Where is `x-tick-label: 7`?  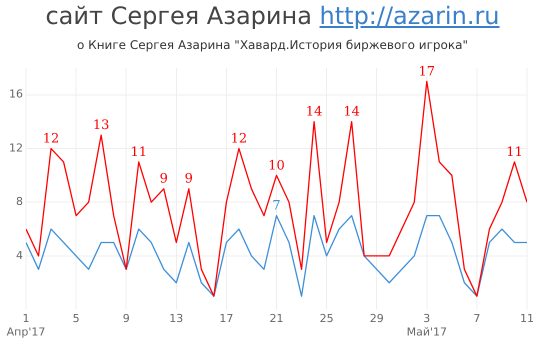 x-tick-label: 7 is located at coordinates (476, 319).